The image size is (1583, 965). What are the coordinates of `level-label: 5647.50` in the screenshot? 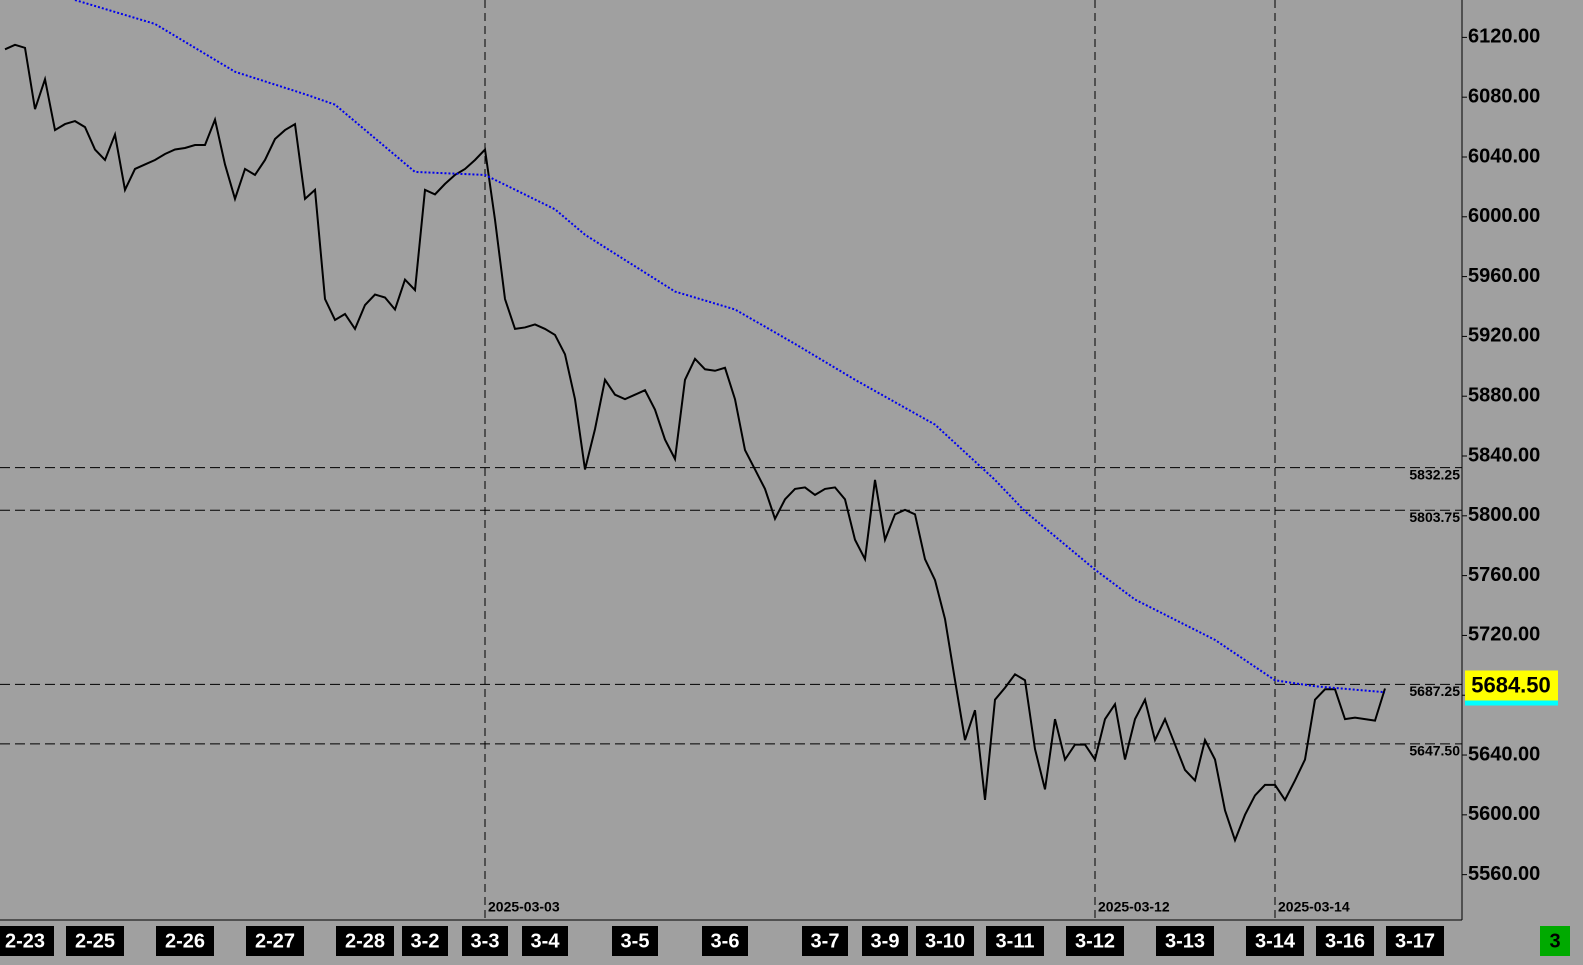 It's located at (1434, 751).